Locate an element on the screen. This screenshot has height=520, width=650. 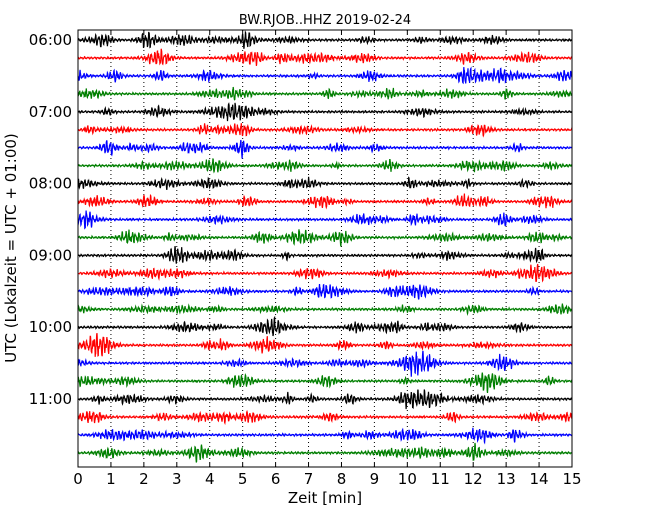
y-tick-label: 11:00 is located at coordinates (50, 399).